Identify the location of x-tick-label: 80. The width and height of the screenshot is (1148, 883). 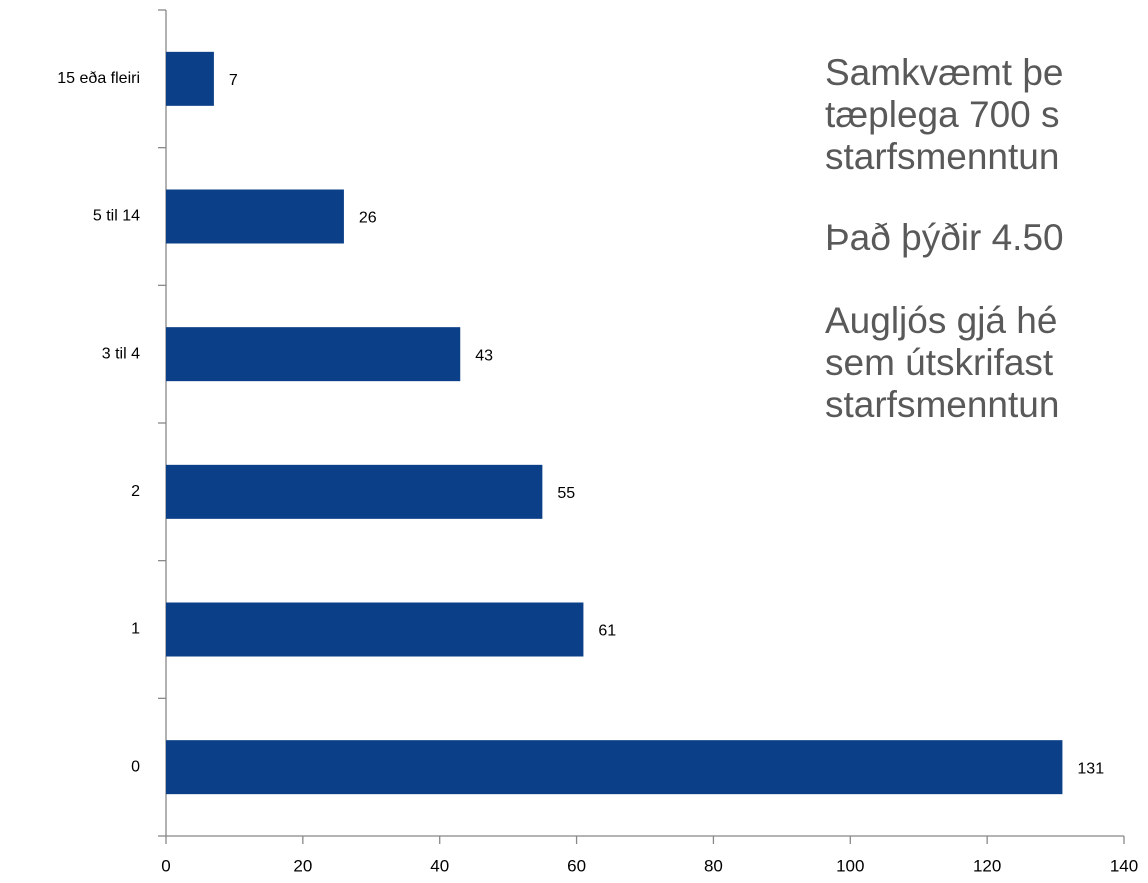
(713, 865).